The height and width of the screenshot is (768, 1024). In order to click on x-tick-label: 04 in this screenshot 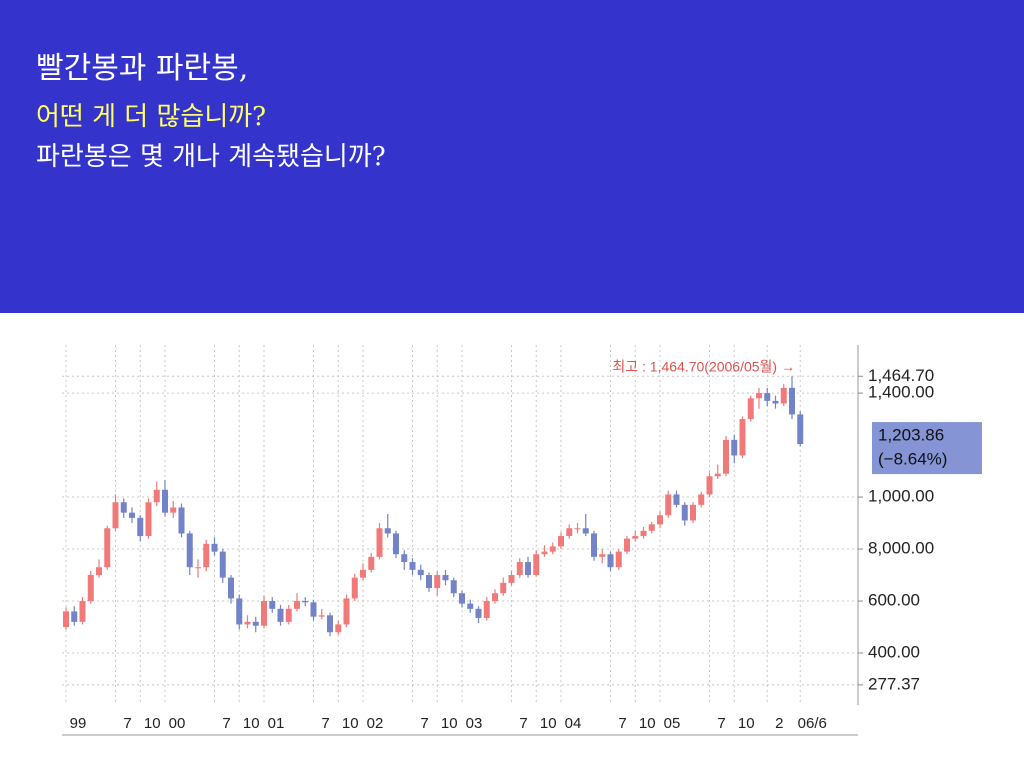, I will do `click(573, 723)`.